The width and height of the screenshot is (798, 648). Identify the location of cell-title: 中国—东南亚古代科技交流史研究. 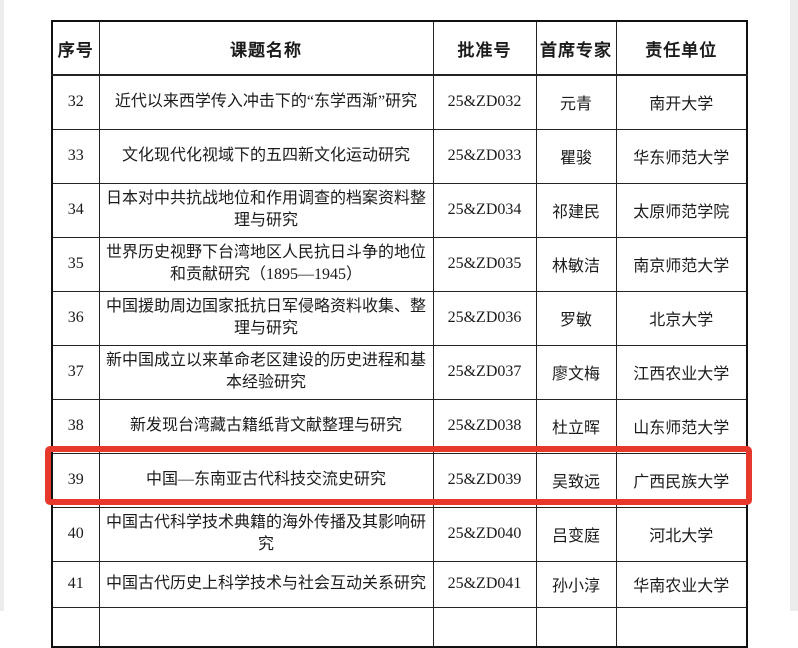
(266, 480).